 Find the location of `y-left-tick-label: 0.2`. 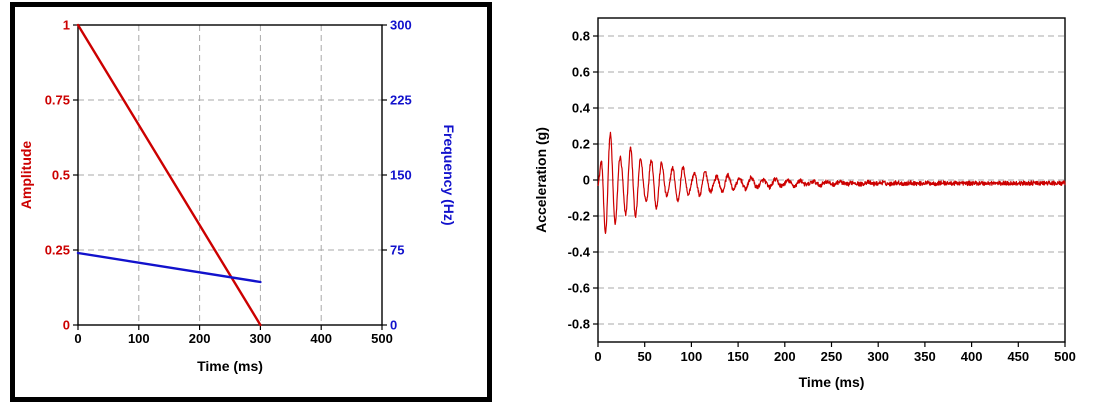

y-left-tick-label: 0.2 is located at coordinates (581, 144).